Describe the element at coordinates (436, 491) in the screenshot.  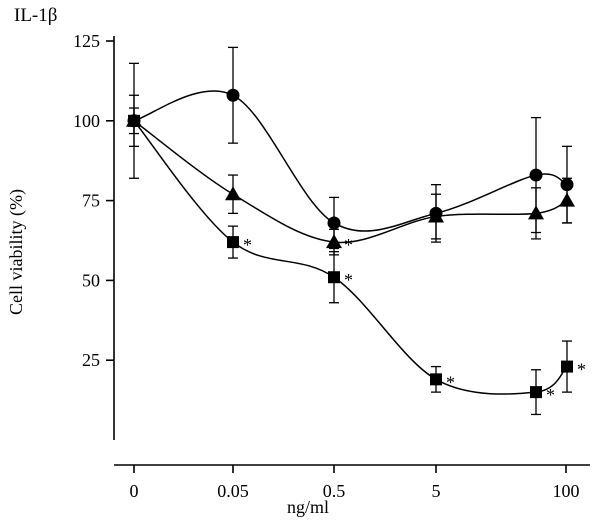
I see `x-tick-label: 5` at that location.